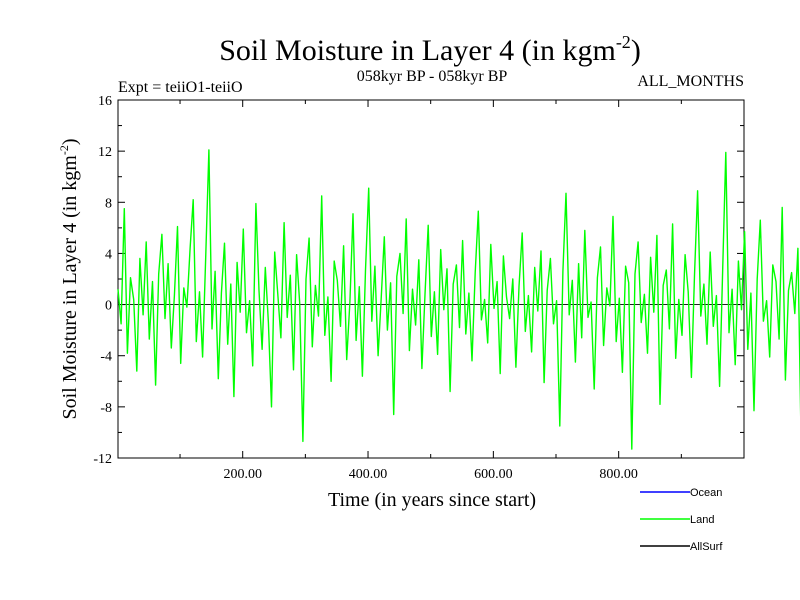 The height and width of the screenshot is (600, 800). Describe the element at coordinates (242, 474) in the screenshot. I see `x-tick-label: 200.00` at that location.